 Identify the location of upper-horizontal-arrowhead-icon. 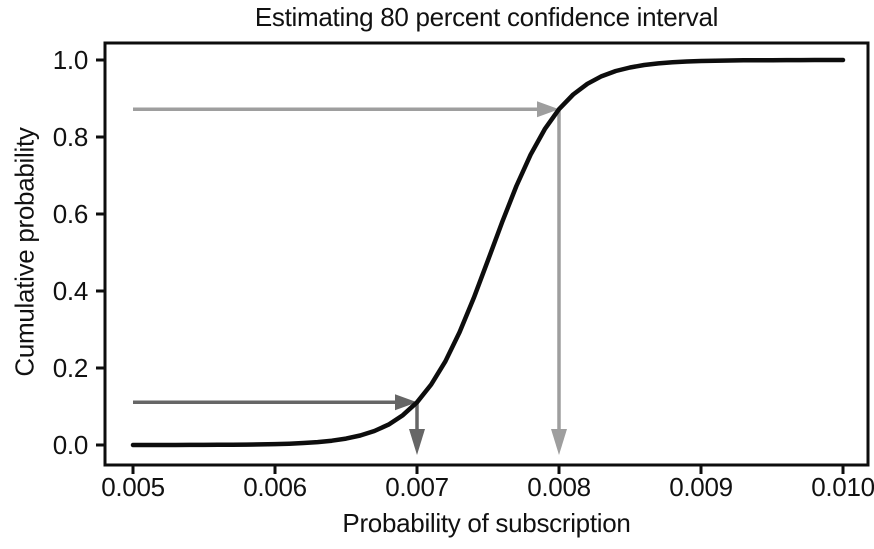
(548, 109).